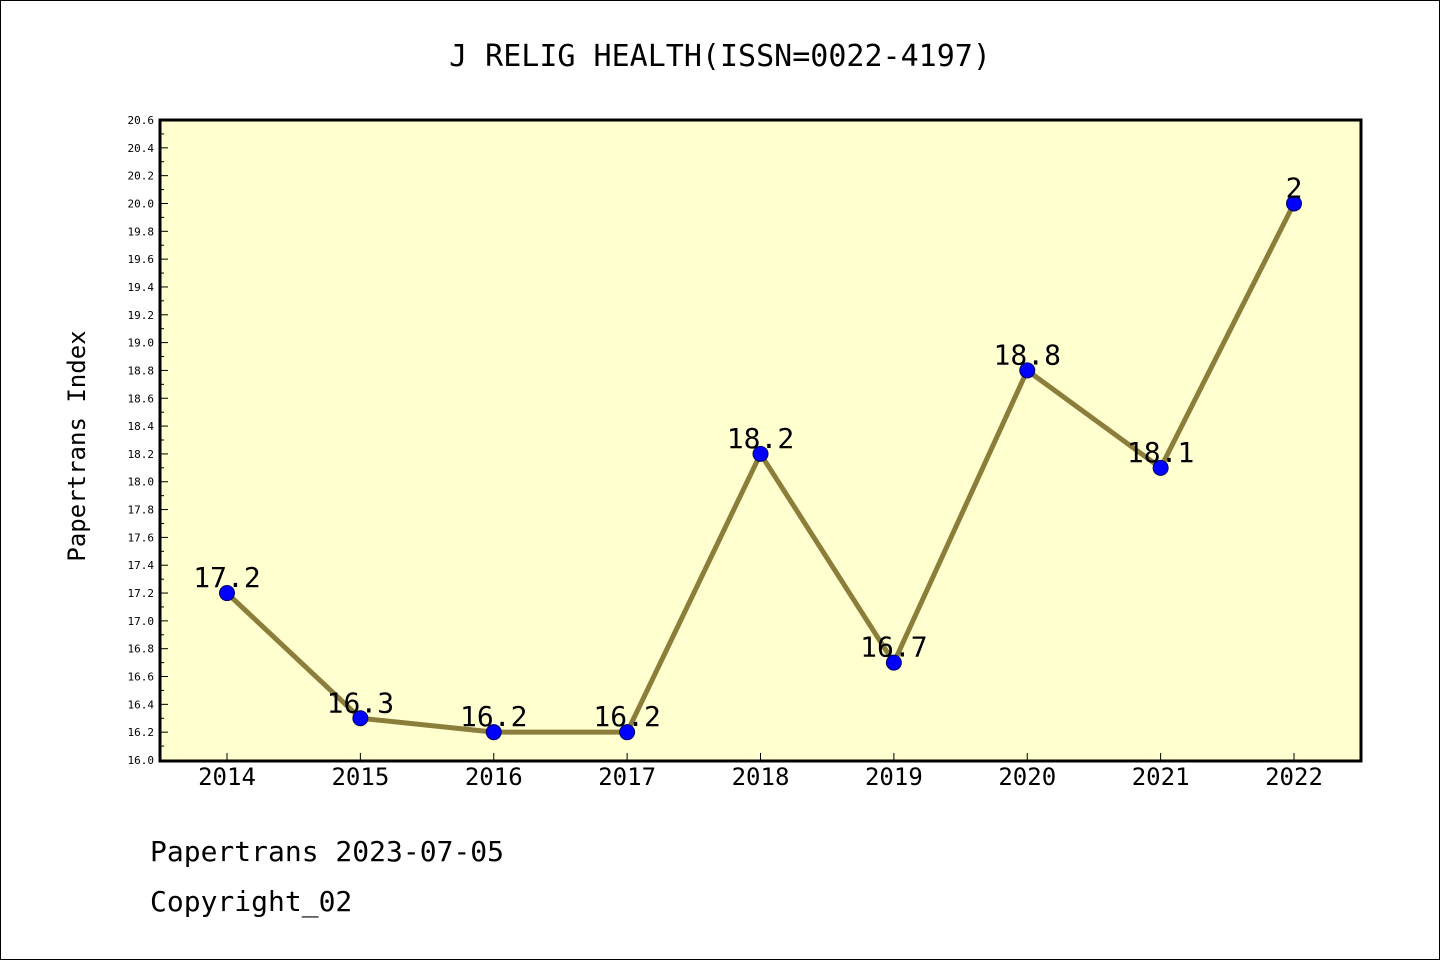 This screenshot has height=960, width=1440. What do you see at coordinates (720, 56) in the screenshot?
I see `chart-title: J RELIG HEALTH(ISSN=0022-4197)` at bounding box center [720, 56].